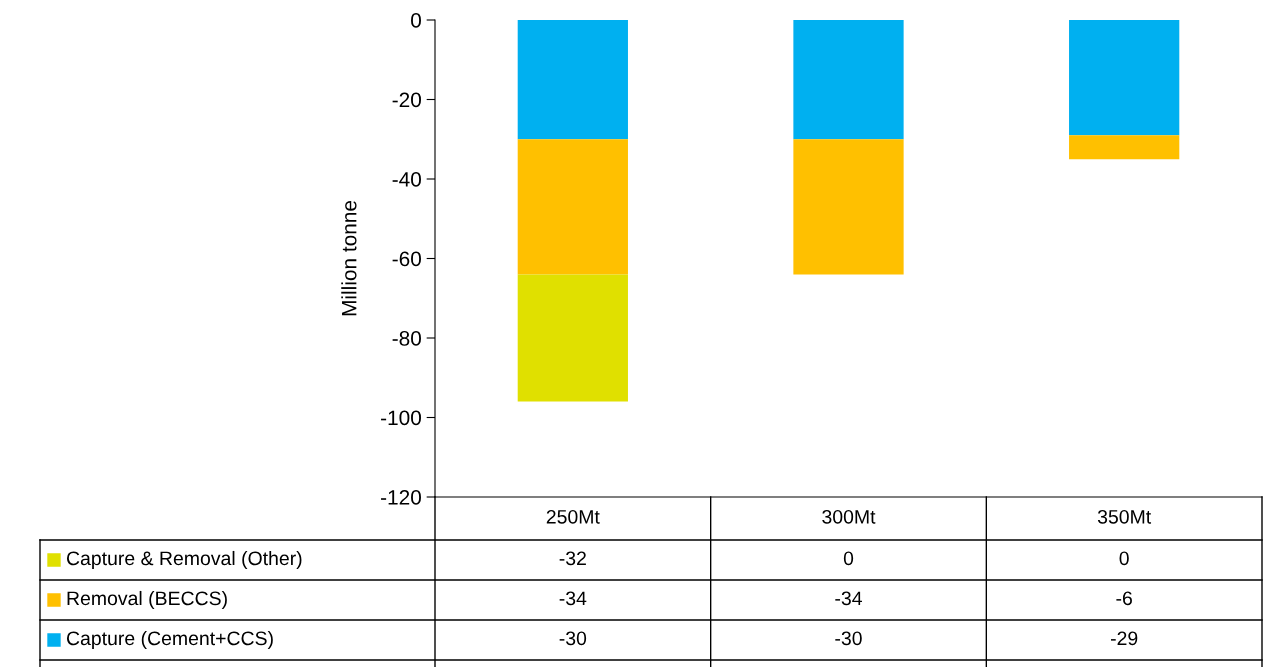 The height and width of the screenshot is (667, 1263). I want to click on y-tick-label: -120, so click(401, 497).